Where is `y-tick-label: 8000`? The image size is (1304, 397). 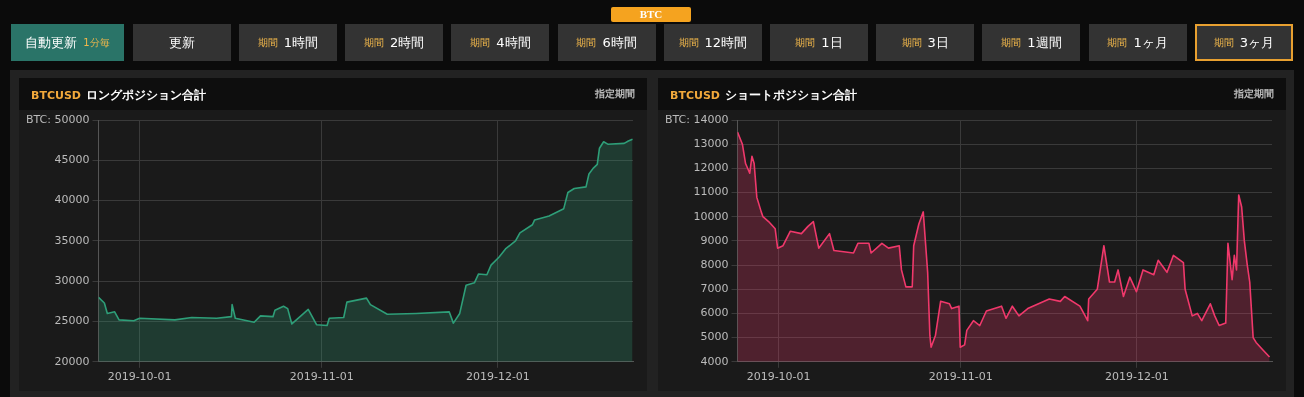 y-tick-label: 8000 is located at coordinates (714, 264).